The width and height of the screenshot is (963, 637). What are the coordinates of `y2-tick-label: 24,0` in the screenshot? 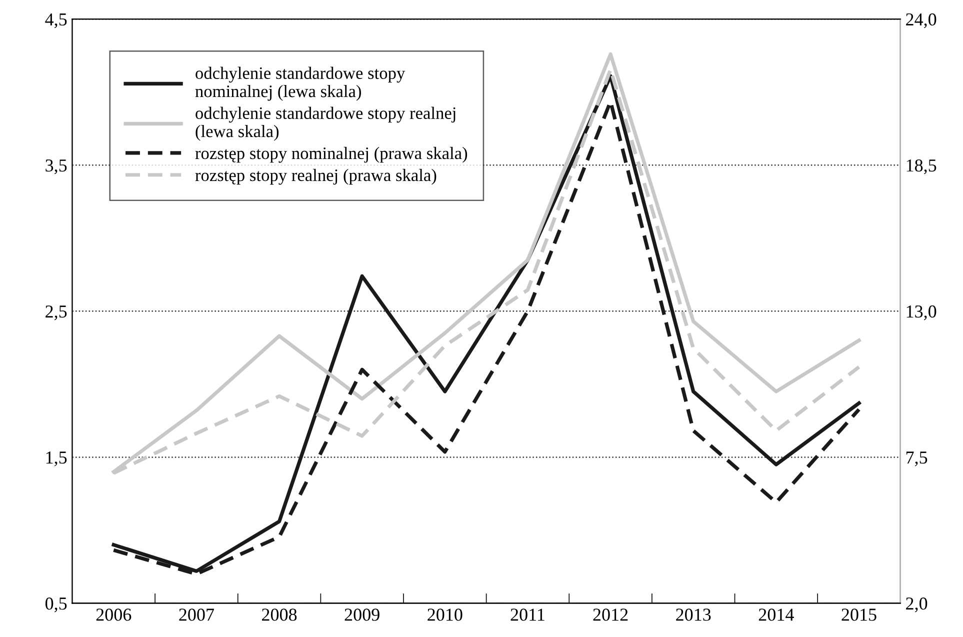 It's located at (921, 20).